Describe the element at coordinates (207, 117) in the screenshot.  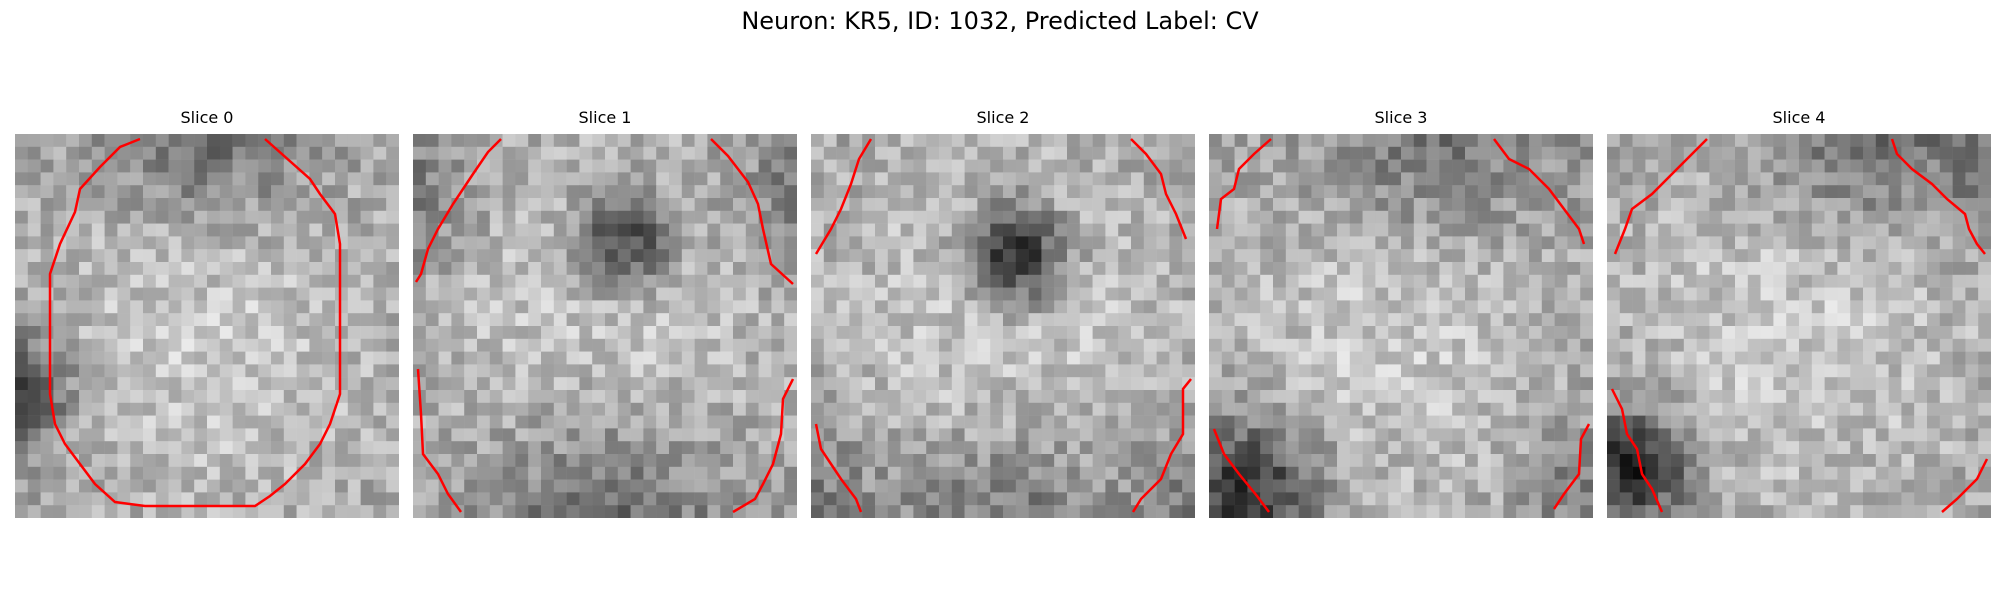
I see `slice-title: Slice 0` at that location.